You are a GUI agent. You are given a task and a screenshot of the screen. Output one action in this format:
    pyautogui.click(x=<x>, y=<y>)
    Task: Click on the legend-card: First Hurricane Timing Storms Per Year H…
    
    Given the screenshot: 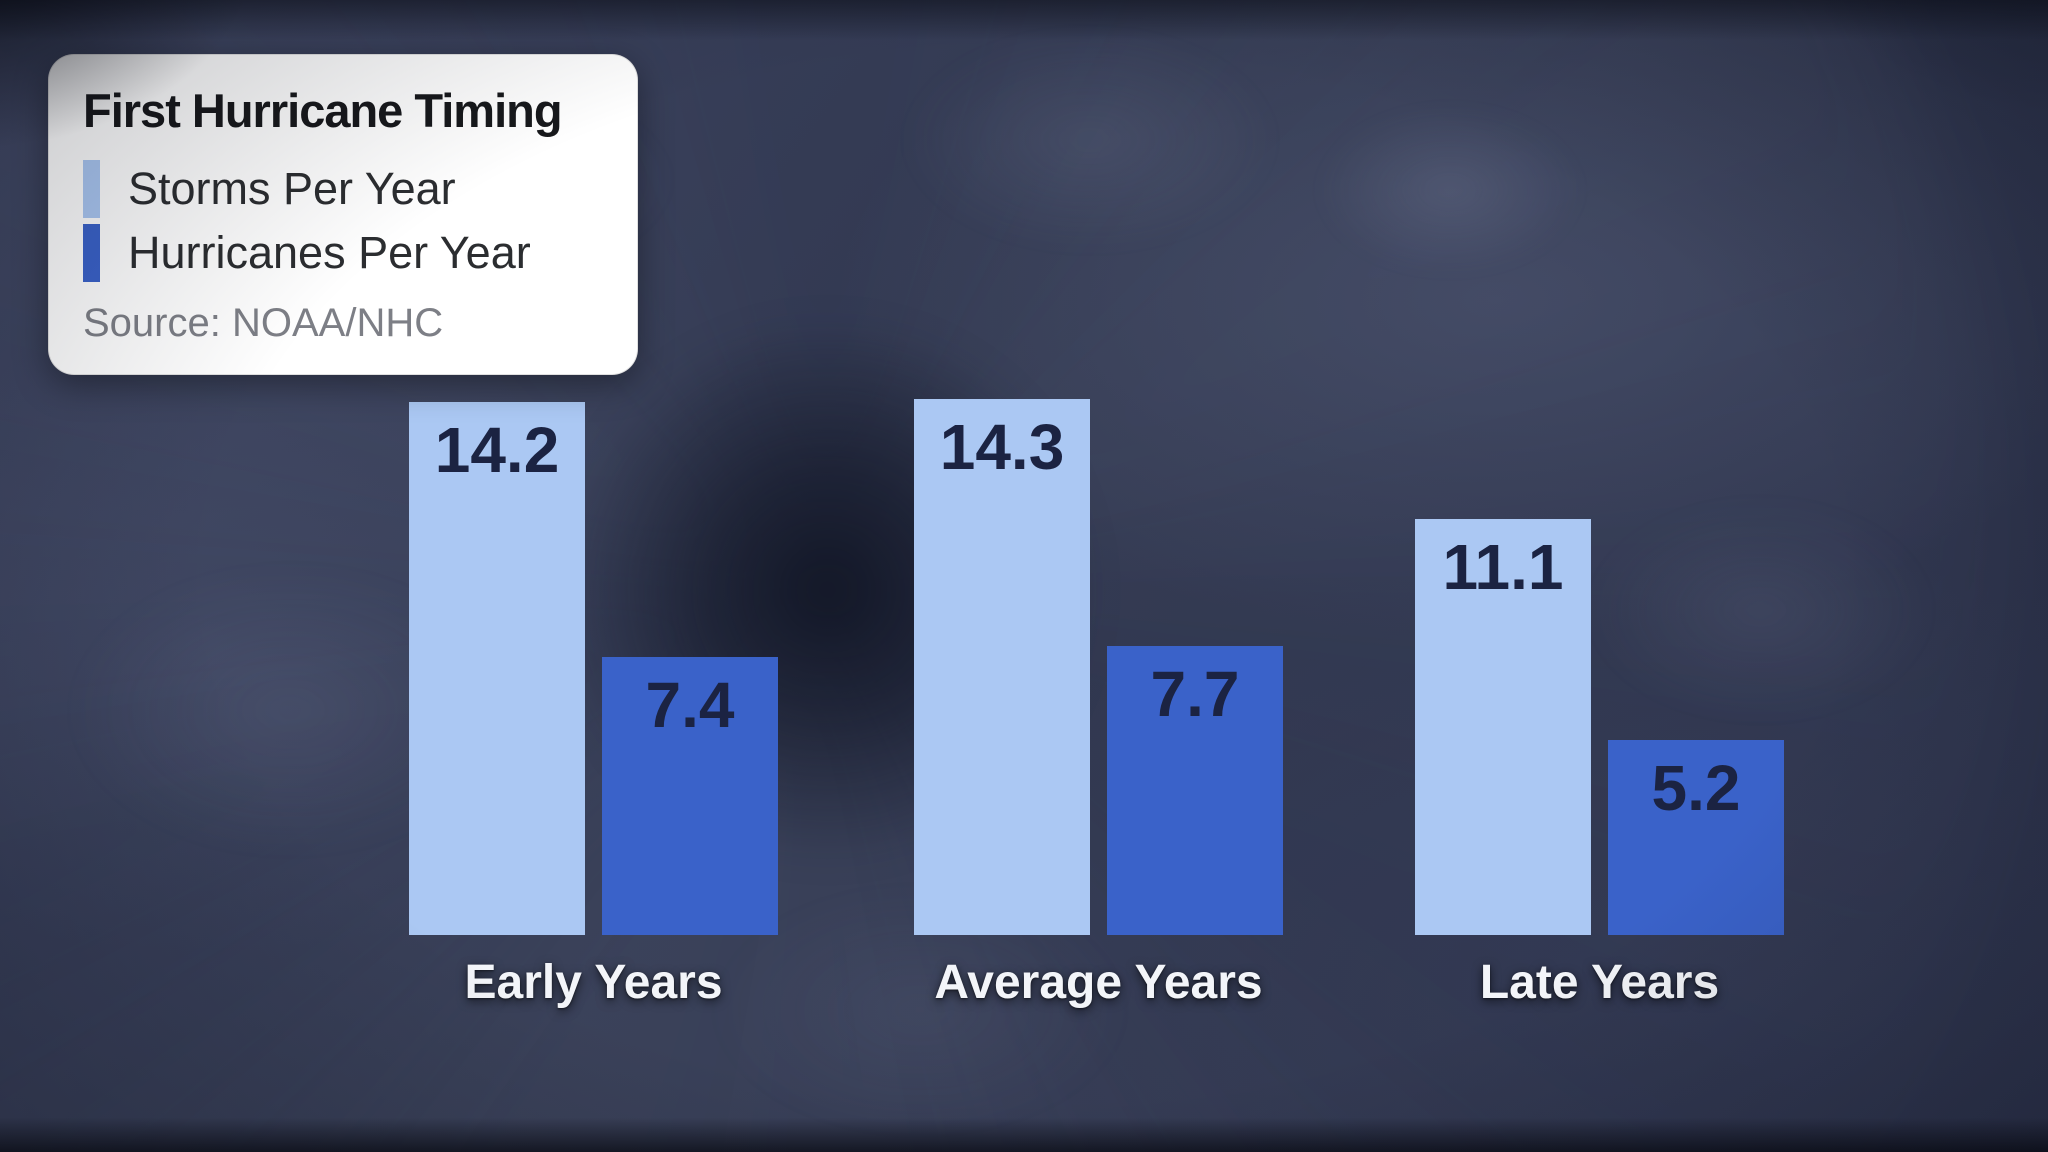 What is the action you would take?
    pyautogui.click(x=343, y=214)
    